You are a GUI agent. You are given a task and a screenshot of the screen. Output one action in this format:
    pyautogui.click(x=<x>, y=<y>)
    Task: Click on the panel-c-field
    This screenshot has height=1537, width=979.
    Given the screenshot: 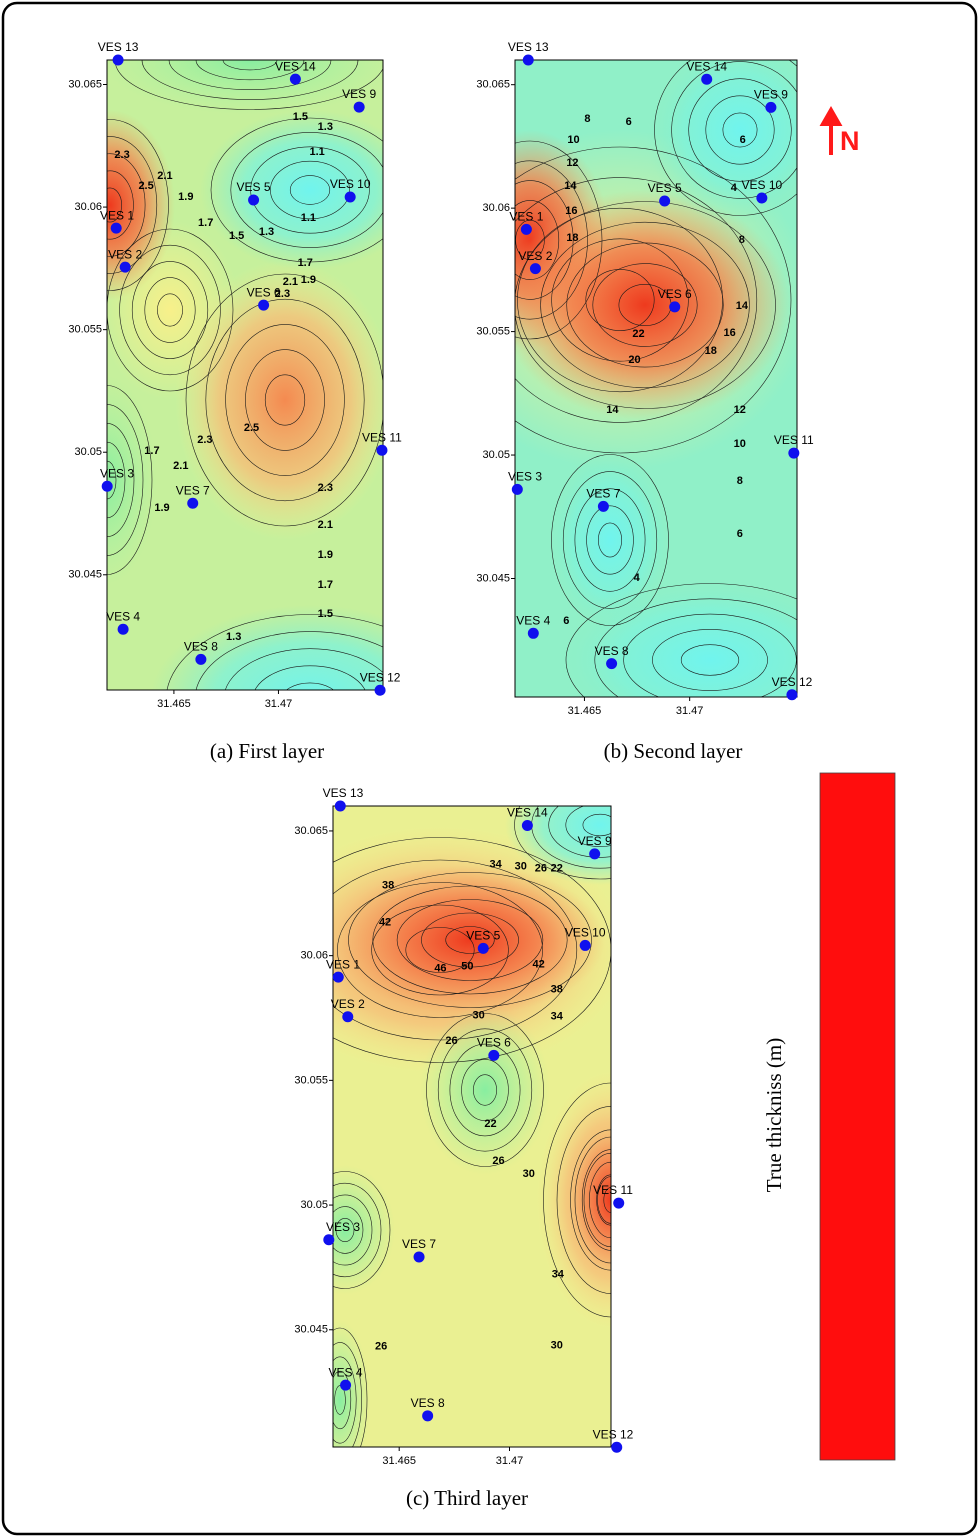 What is the action you would take?
    pyautogui.click(x=472, y=1126)
    